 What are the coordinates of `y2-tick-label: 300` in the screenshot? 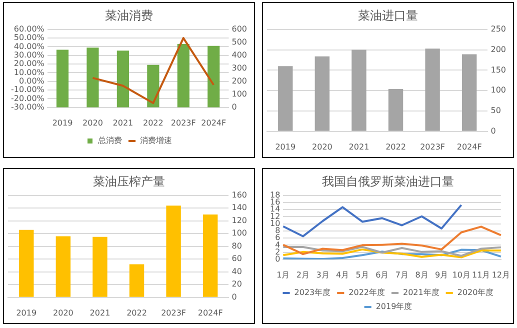 It's located at (240, 67).